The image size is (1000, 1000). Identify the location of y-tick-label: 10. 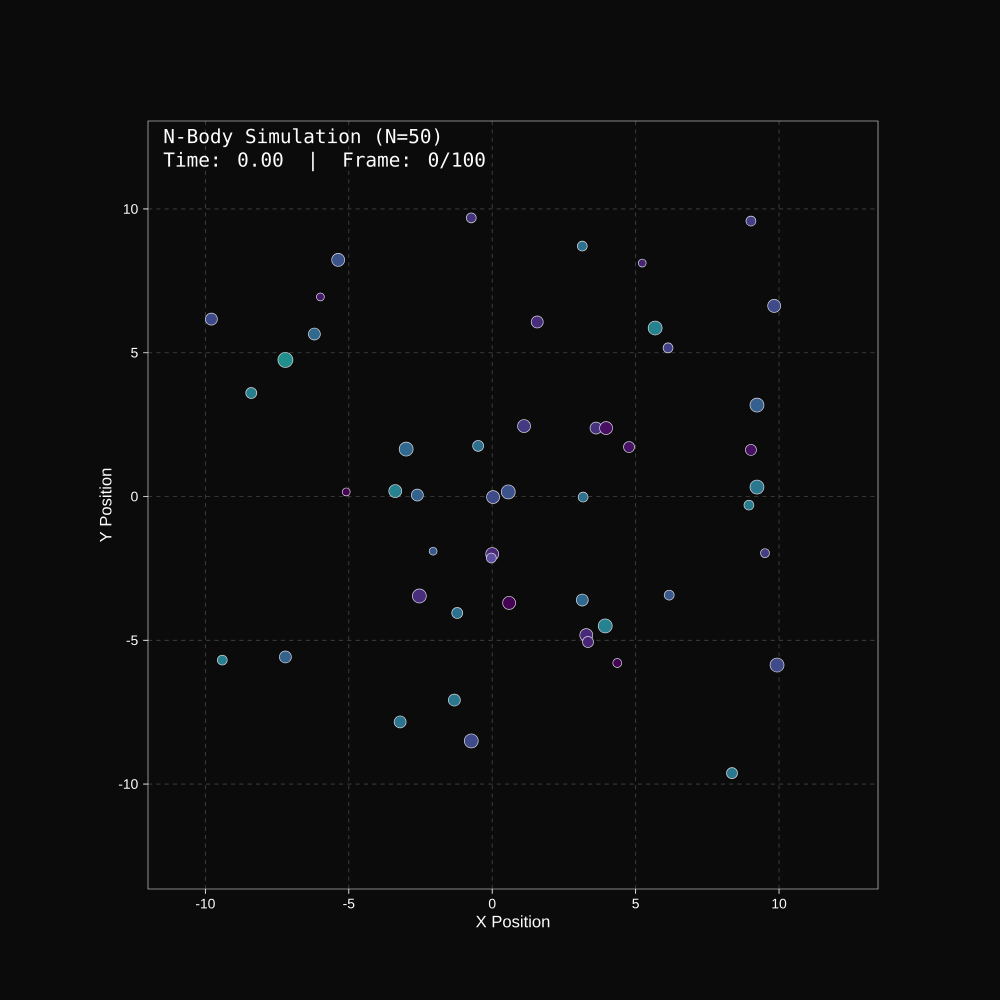
(131, 209).